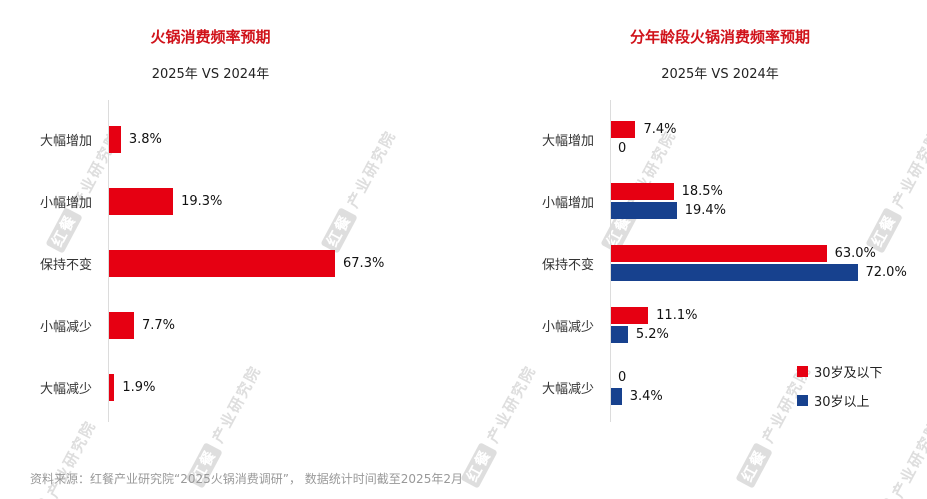 Image resolution: width=927 pixels, height=499 pixels. I want to click on bar-line: 1.9%, so click(255, 387).